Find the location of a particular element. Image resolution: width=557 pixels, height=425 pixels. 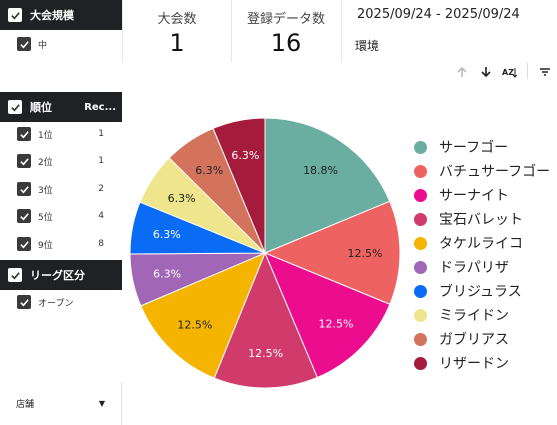

filter-rank-item-0: 1位 1 is located at coordinates (61, 134).